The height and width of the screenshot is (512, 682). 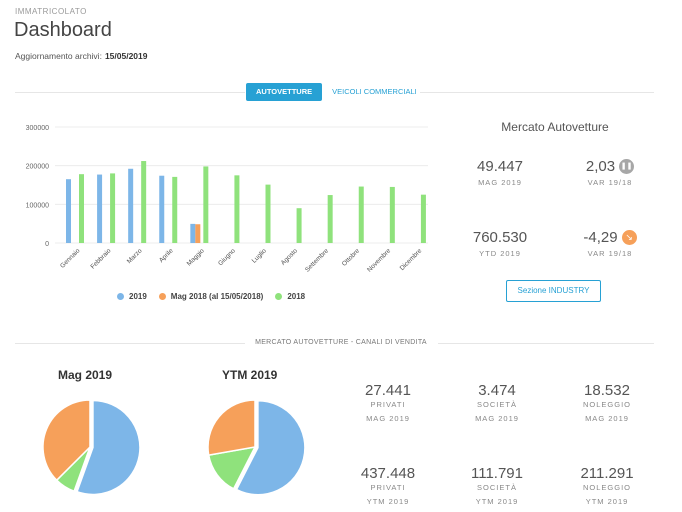 I want to click on channel-value: 437.448, so click(x=388, y=473).